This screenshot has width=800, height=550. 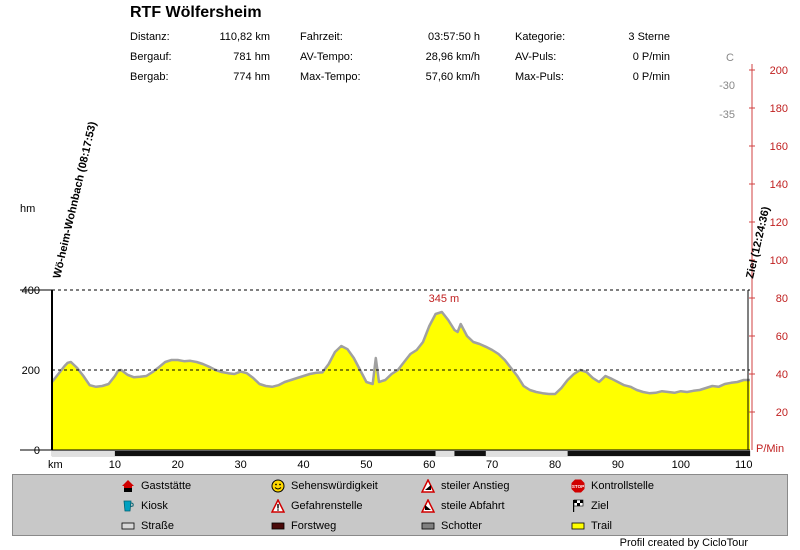 What do you see at coordinates (681, 465) in the screenshot?
I see `x-tick-label: 100` at bounding box center [681, 465].